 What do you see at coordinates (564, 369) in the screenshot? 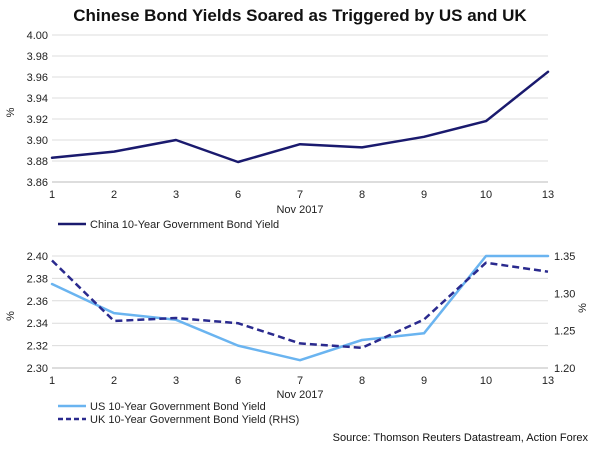
I see `y2-tick-label: 1.20` at bounding box center [564, 369].